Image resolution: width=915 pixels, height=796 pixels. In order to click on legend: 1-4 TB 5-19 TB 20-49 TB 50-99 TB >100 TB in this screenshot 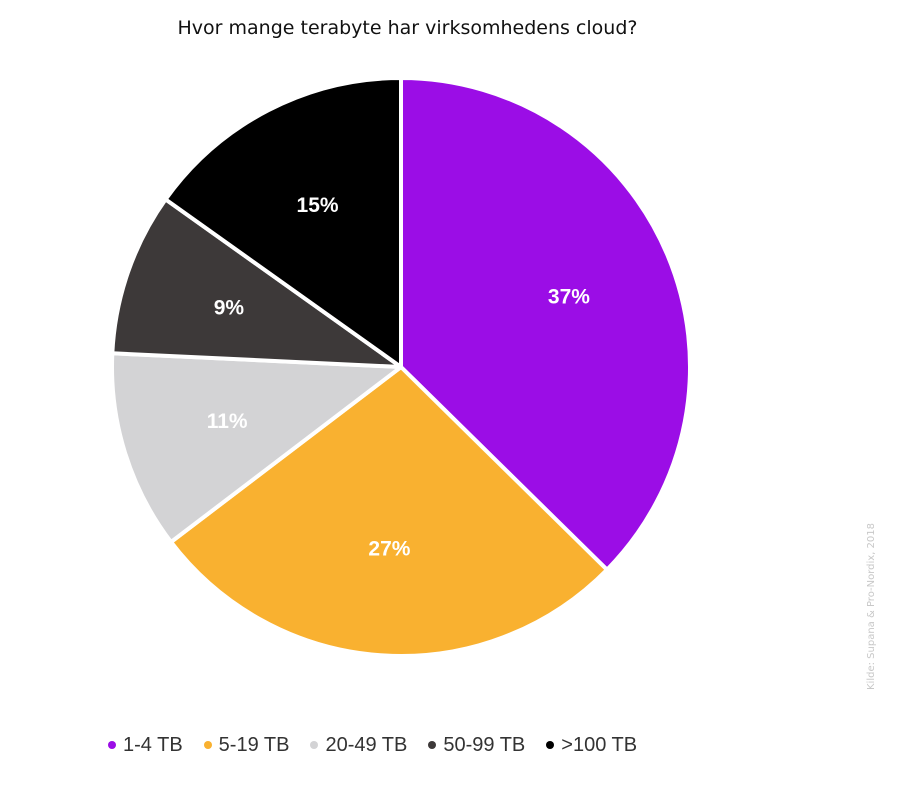, I will do `click(383, 745)`.